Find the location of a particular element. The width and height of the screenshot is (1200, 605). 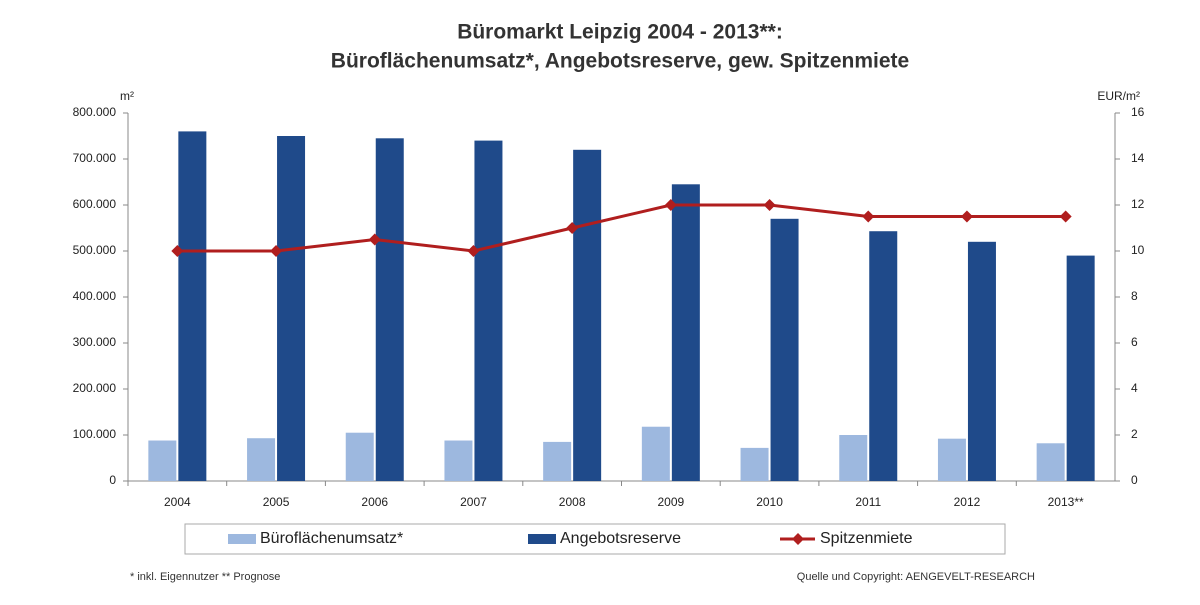

legend-swatch-marker is located at coordinates (798, 539).